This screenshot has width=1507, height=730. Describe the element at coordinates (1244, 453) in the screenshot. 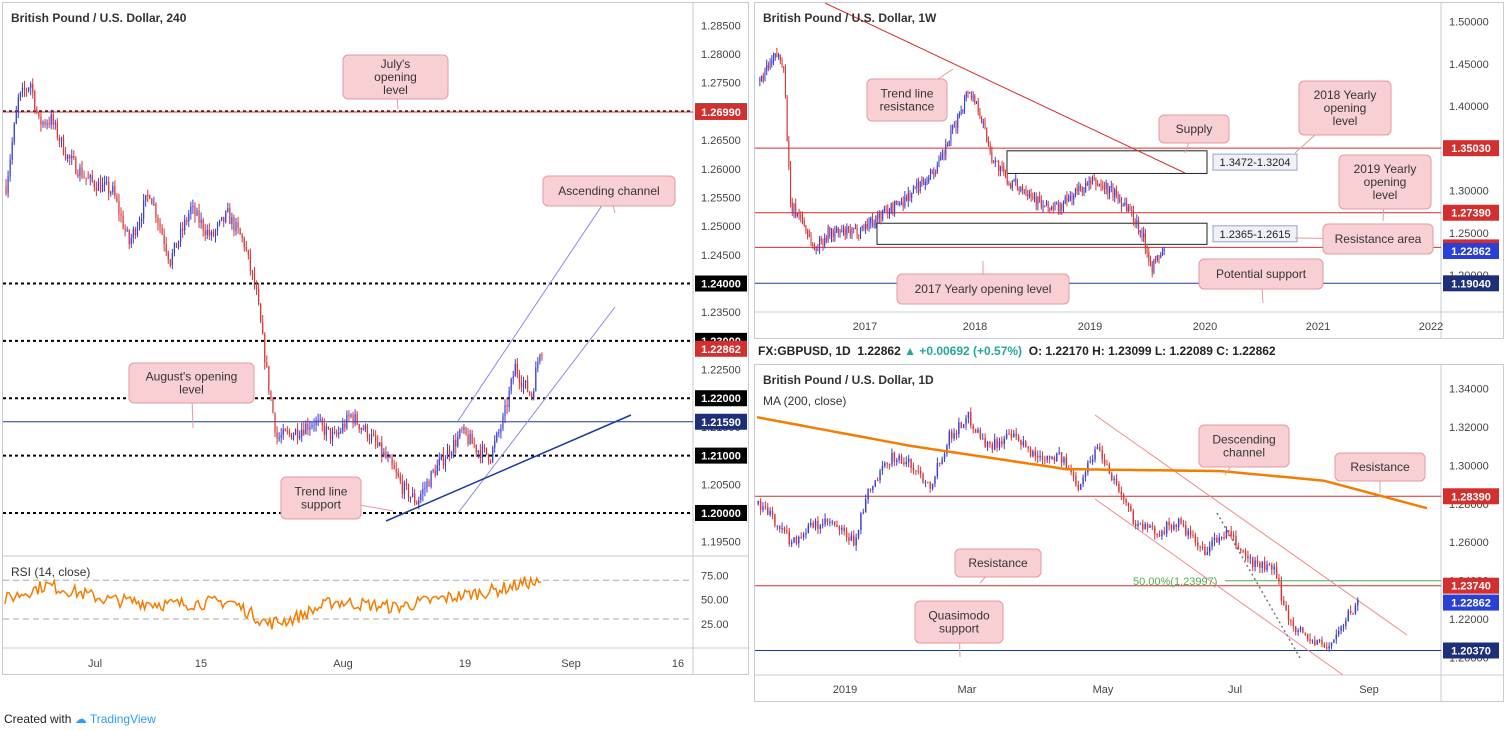

I see `d1-callout-channel-text: channel` at that location.